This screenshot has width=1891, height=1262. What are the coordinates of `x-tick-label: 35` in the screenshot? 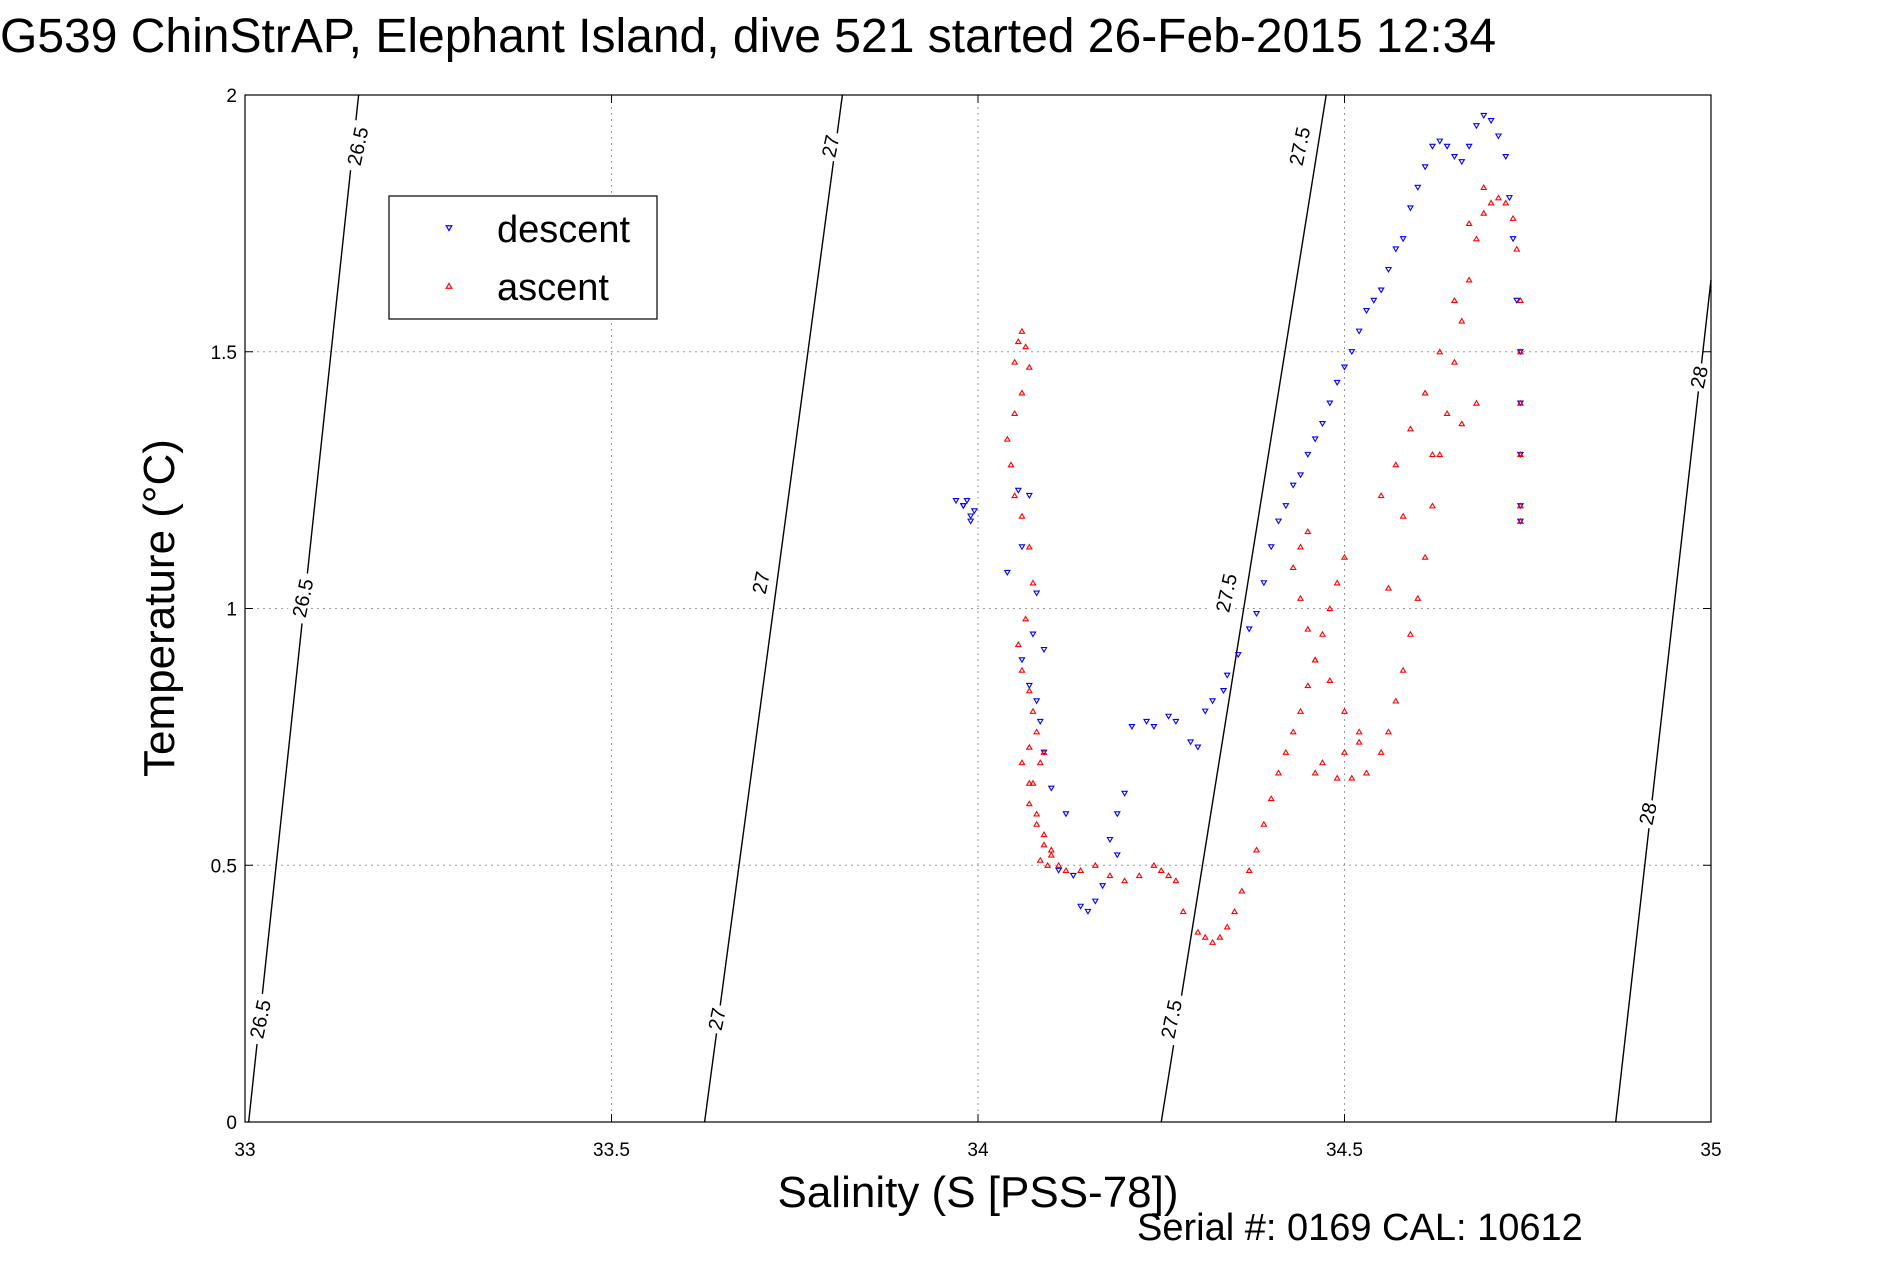 It's located at (1710, 1150).